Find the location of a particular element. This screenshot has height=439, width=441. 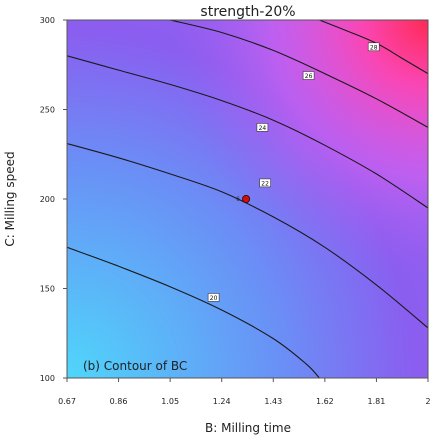

contour-label-26: 26 is located at coordinates (309, 76).